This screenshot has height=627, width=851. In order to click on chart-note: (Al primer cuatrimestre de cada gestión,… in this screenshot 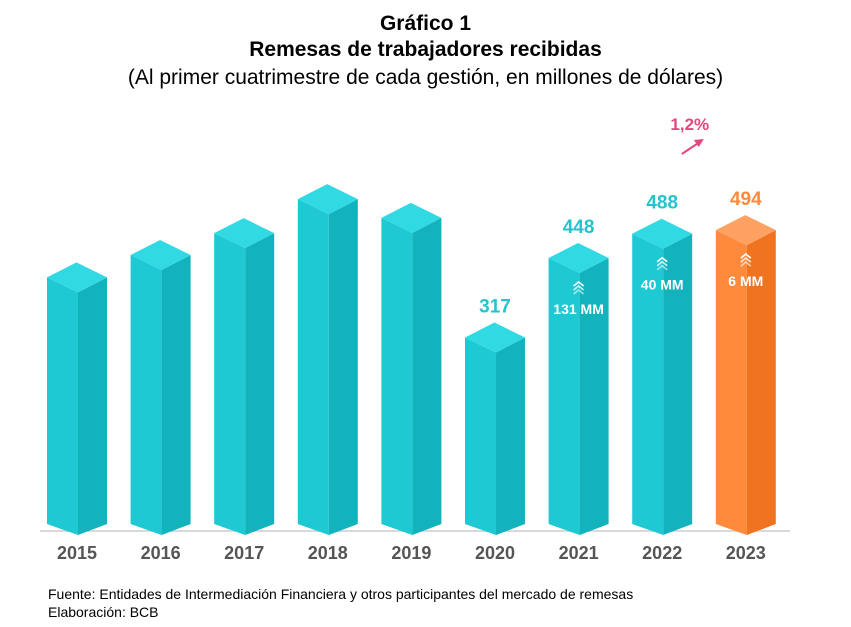, I will do `click(425, 77)`.